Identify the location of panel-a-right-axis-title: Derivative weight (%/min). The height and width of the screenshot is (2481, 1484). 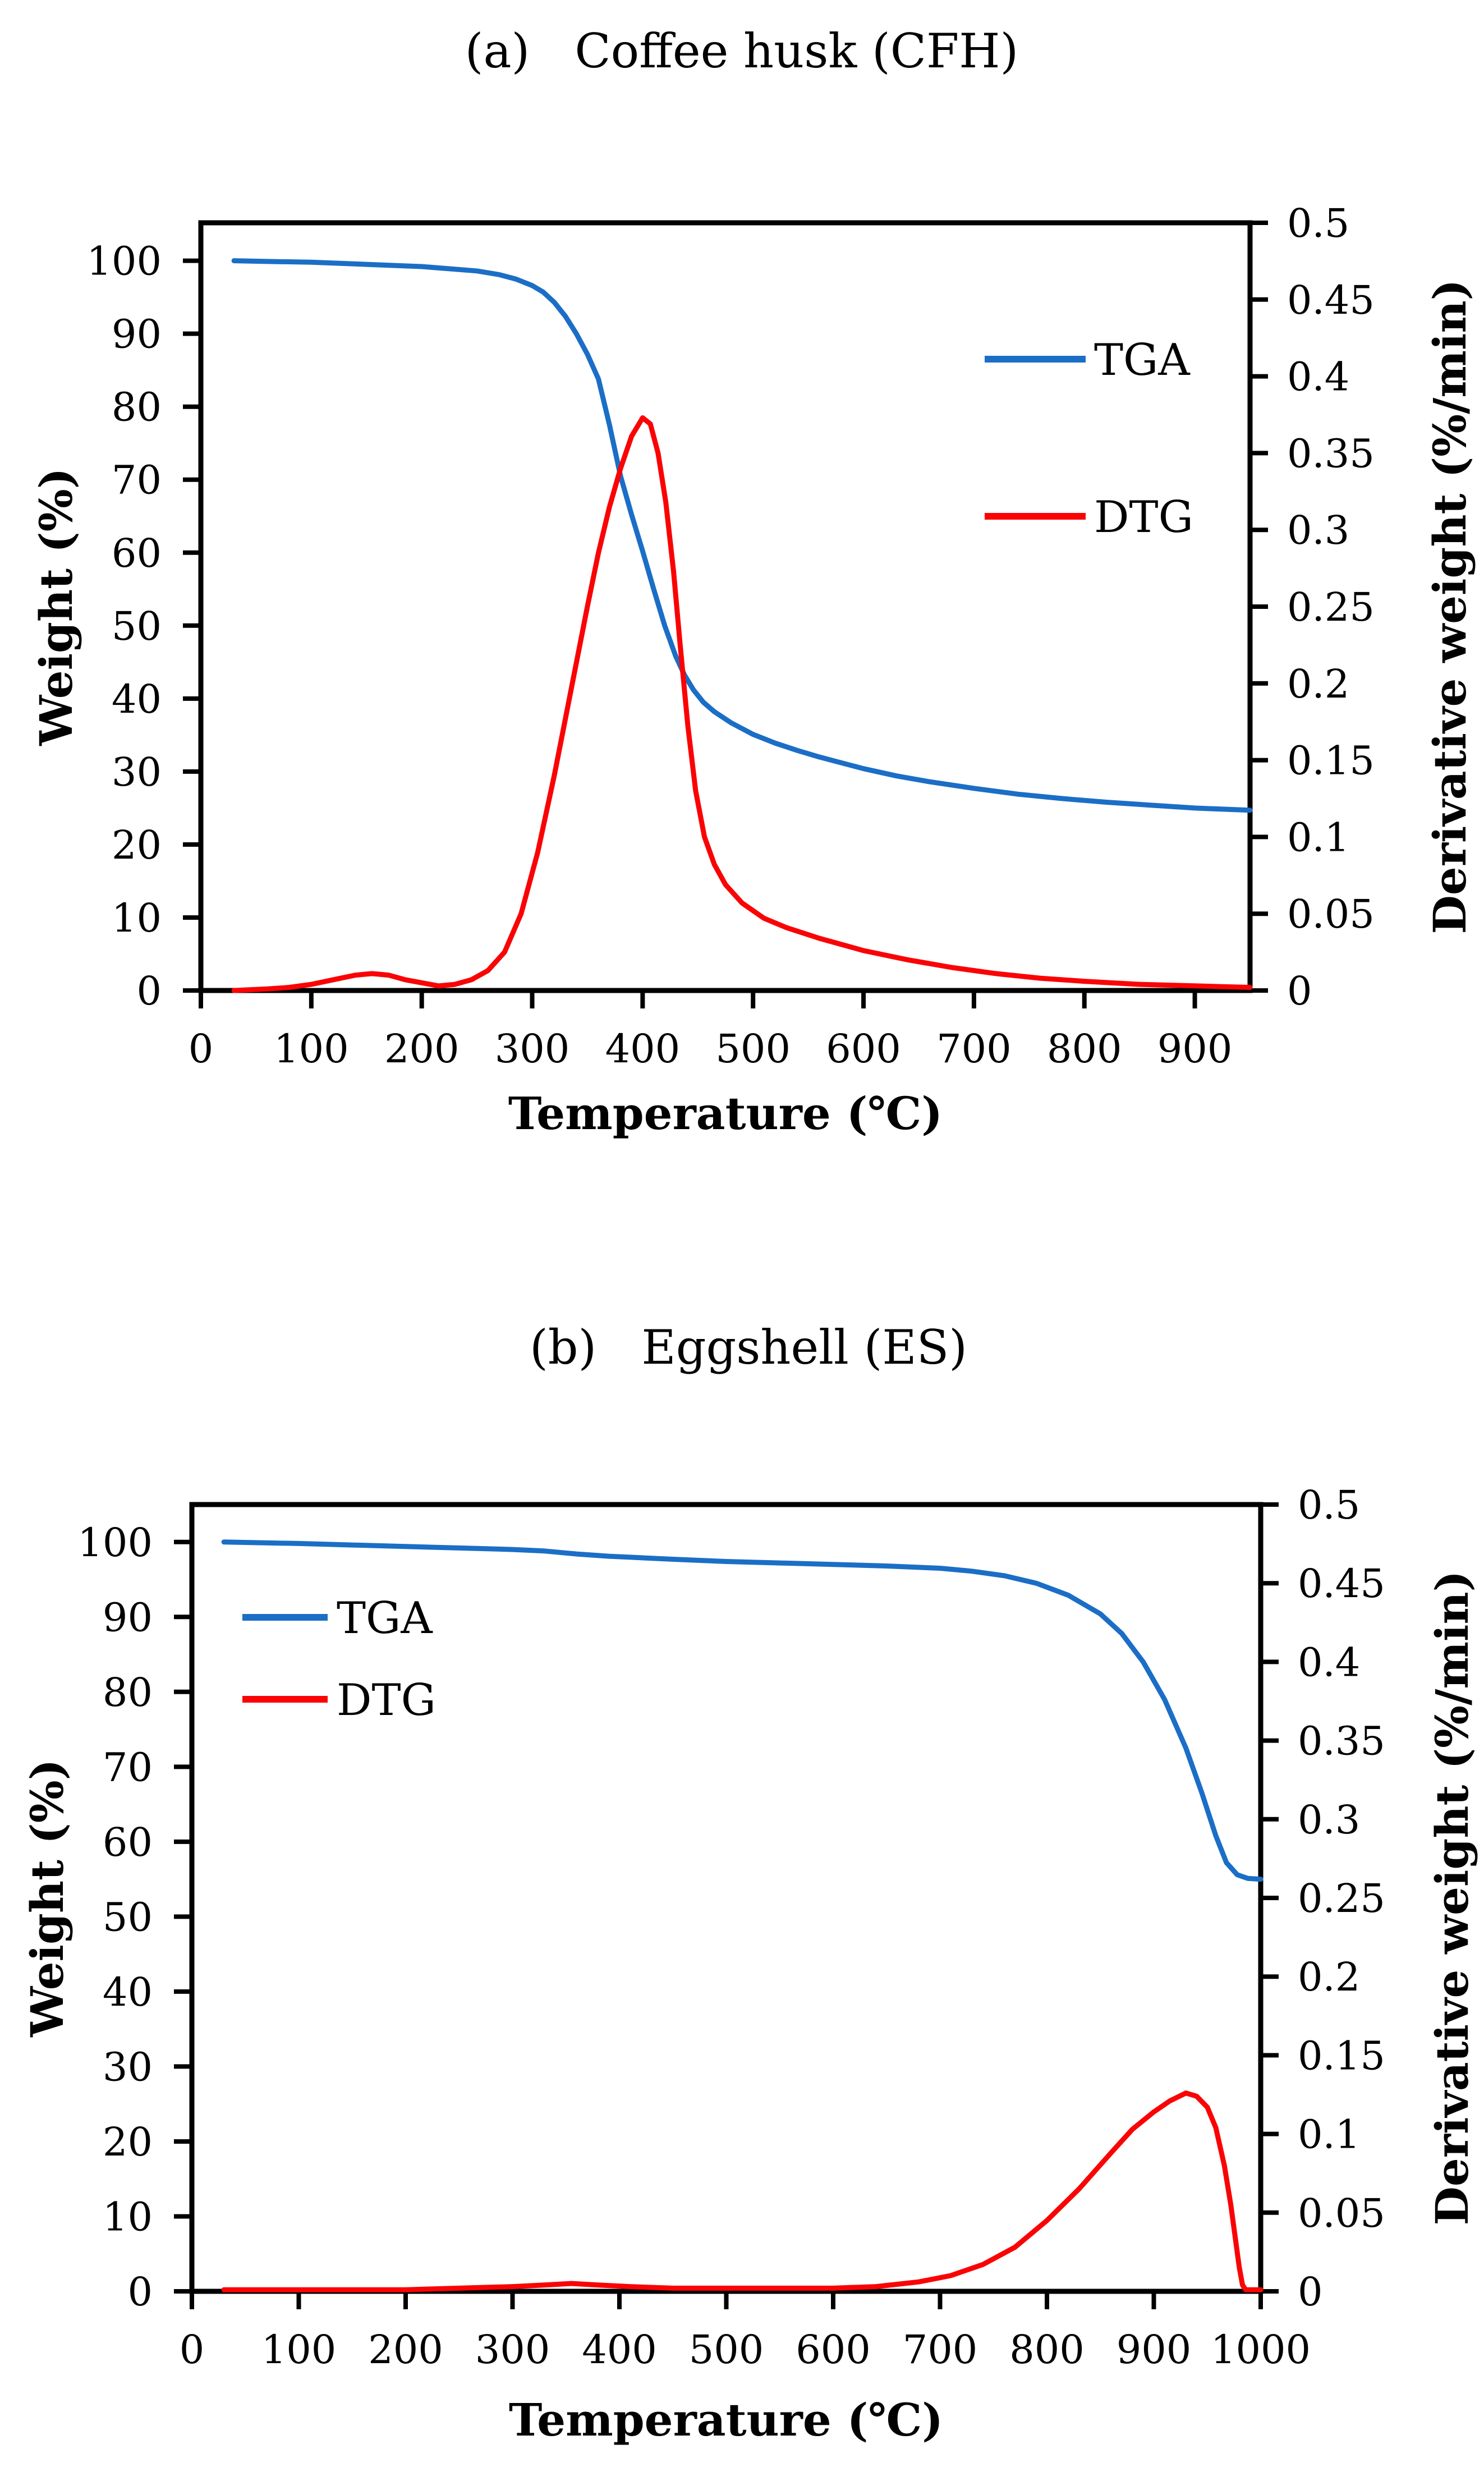
(1449, 606).